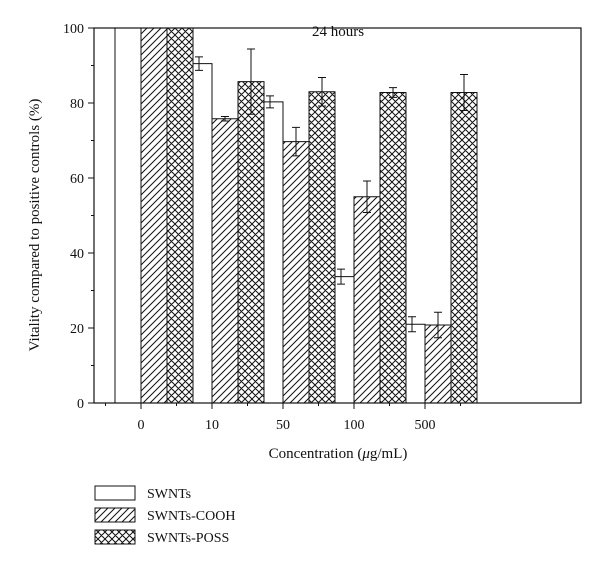 This screenshot has width=600, height=574. Describe the element at coordinates (141, 425) in the screenshot. I see `x-tick-label-0: 0` at that location.